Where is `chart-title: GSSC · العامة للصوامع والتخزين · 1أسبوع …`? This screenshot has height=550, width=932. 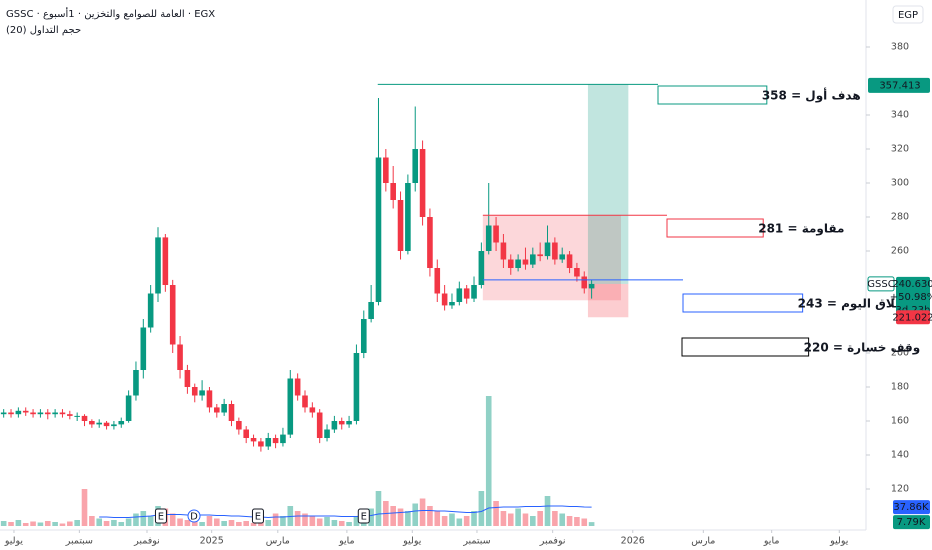 chart-title: GSSC · العامة للصوامع والتخزين · 1أسبوع … is located at coordinates (110, 13).